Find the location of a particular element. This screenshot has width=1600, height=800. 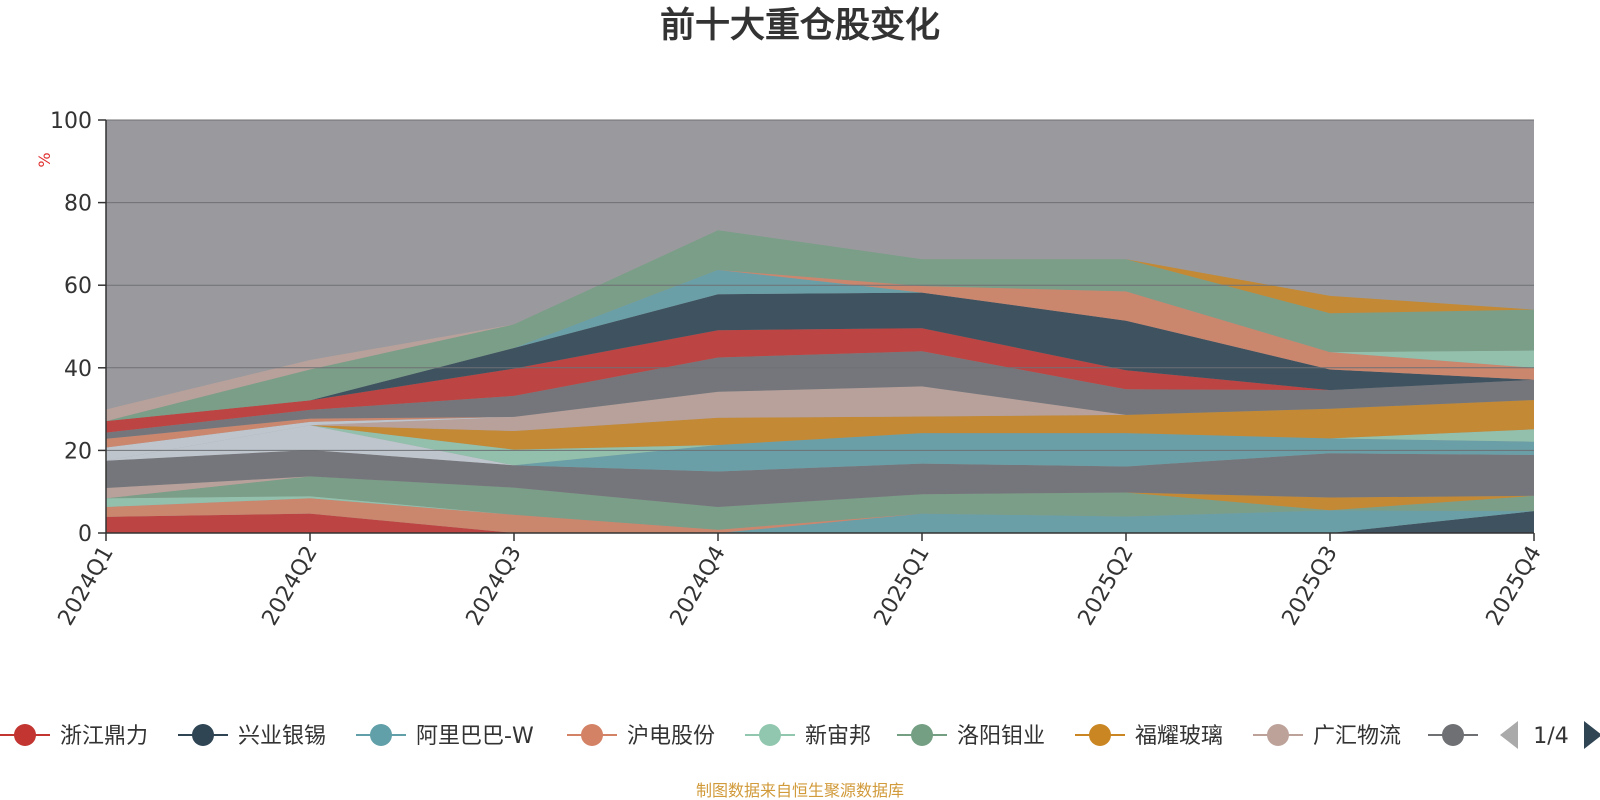

x-tick-label-2024Q3: 2024Q3 is located at coordinates (494, 586).